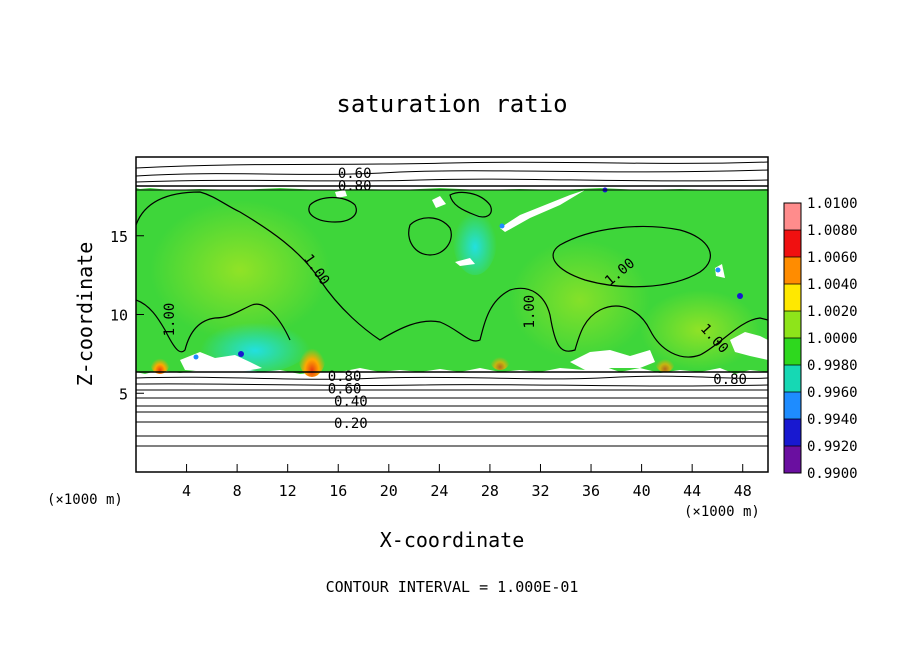  What do you see at coordinates (338, 491) in the screenshot?
I see `x-tick-label: 16` at bounding box center [338, 491].